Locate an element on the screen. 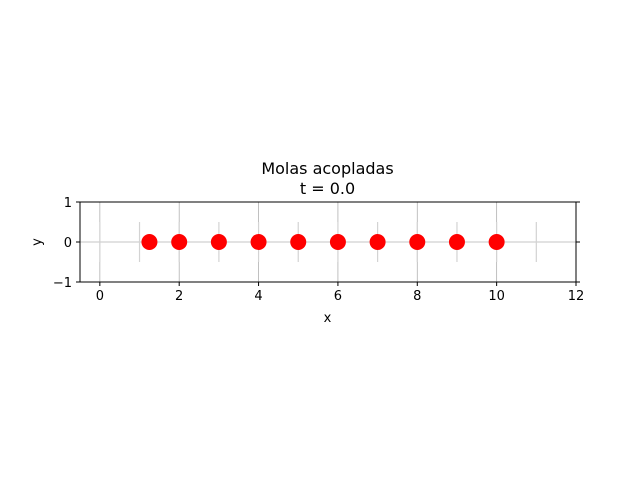 This screenshot has height=480, width=640. chart-title-line2: t = 0.0 is located at coordinates (327, 188).